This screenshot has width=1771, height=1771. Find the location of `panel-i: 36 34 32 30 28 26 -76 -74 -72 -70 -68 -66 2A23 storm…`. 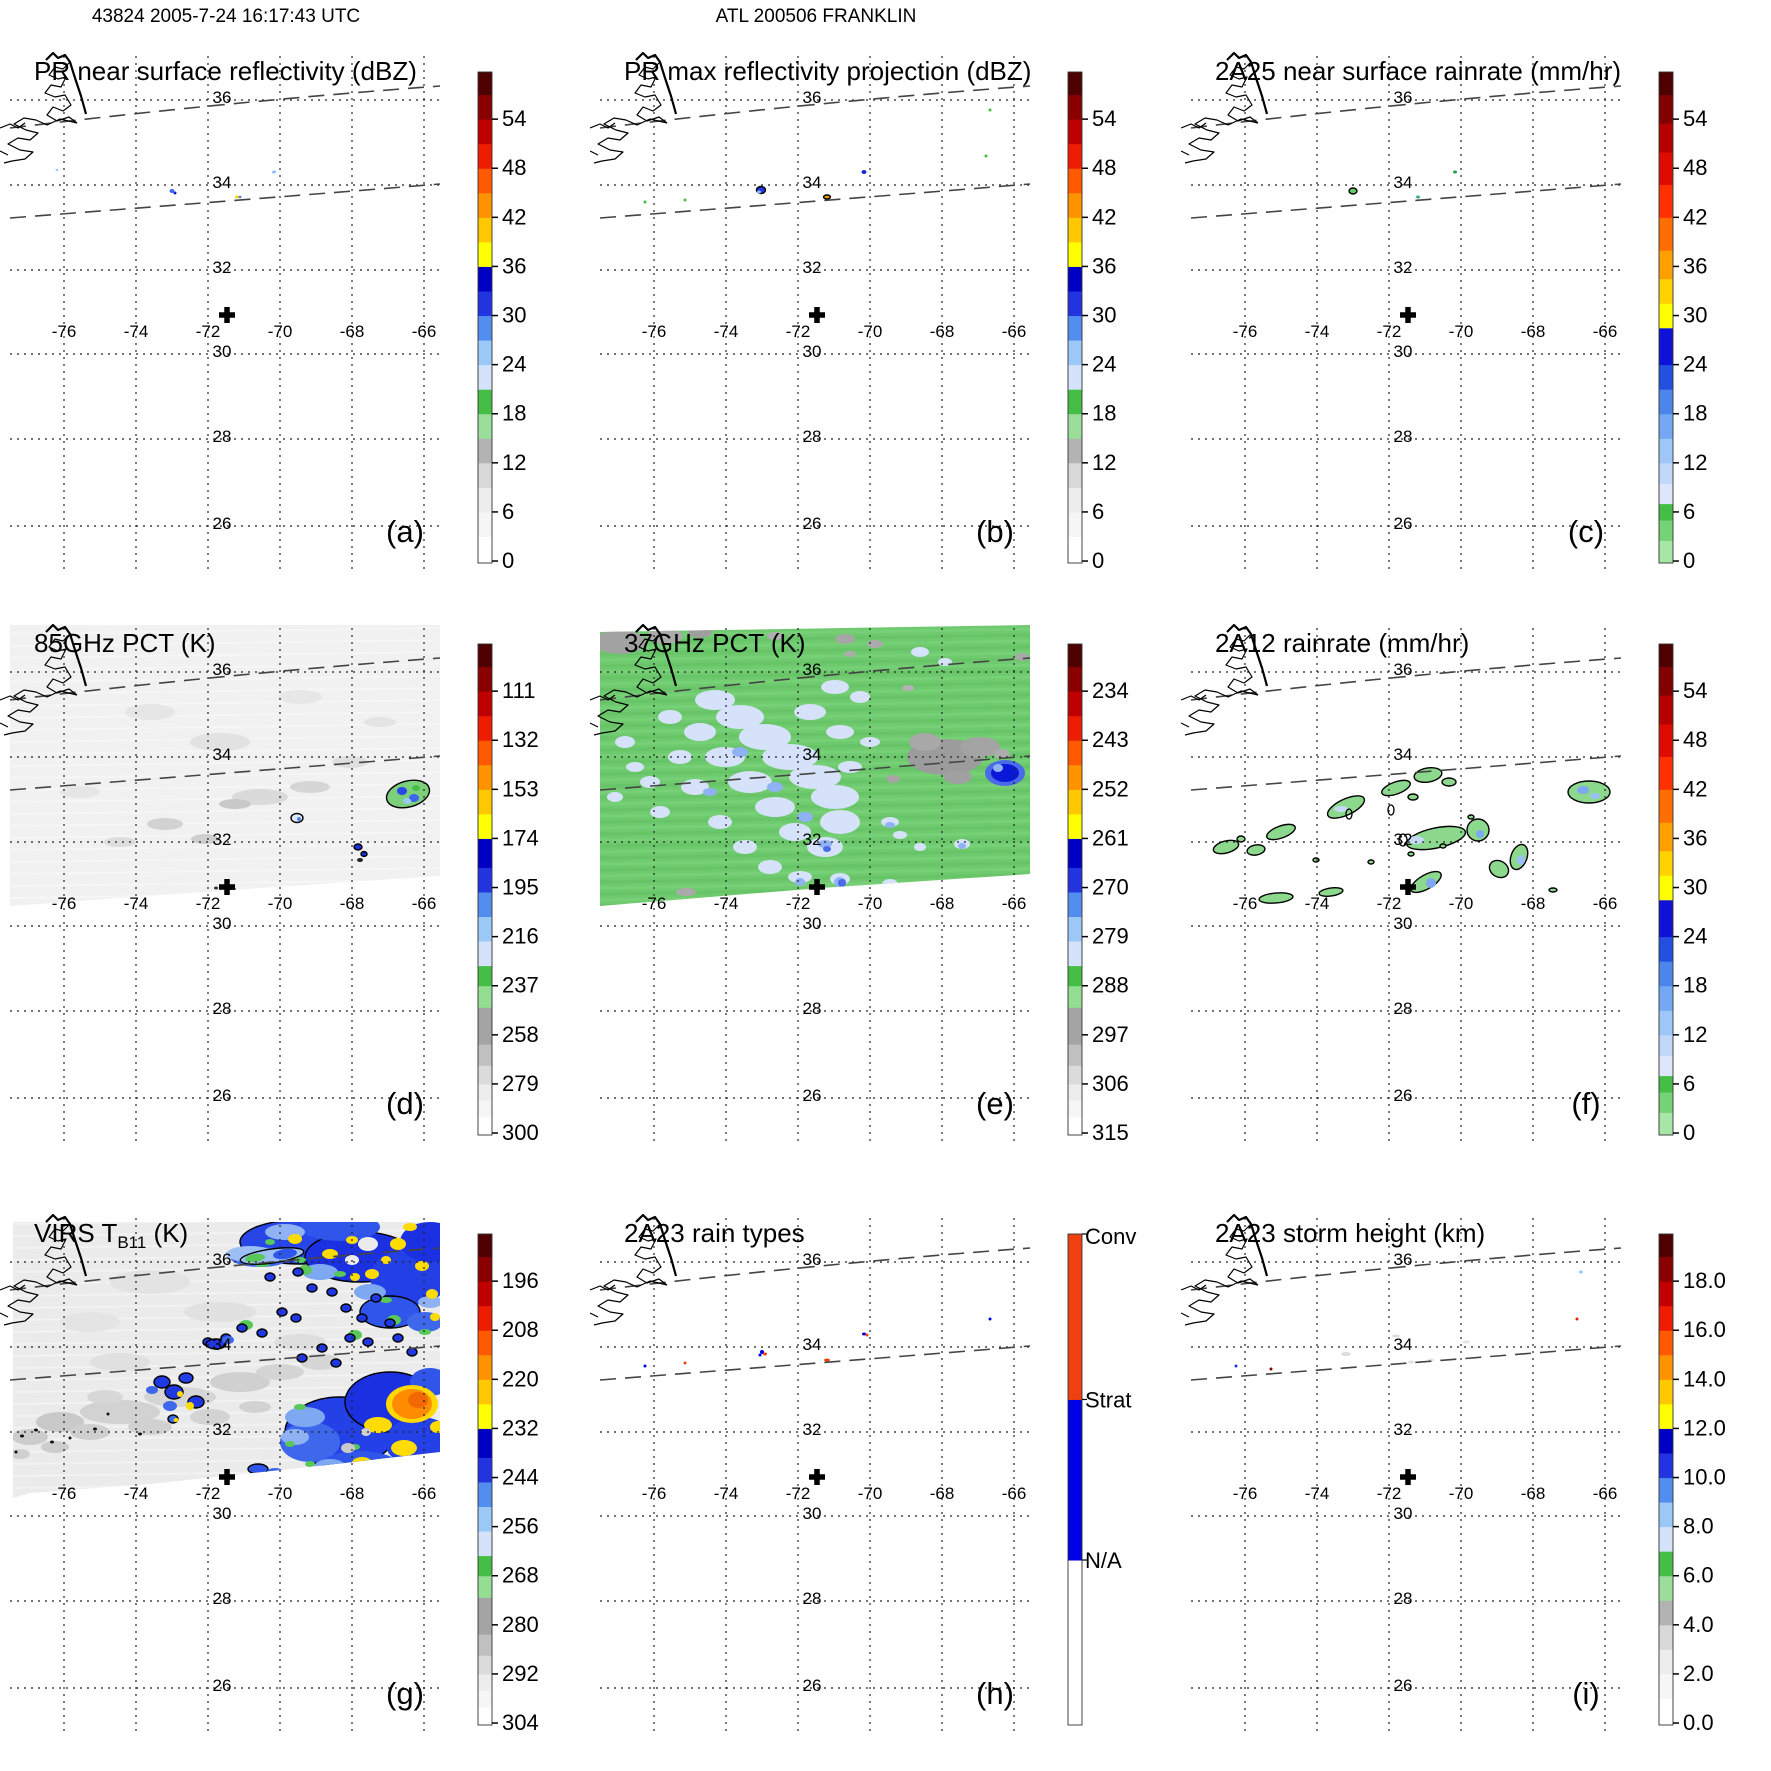

panel-i: 36 34 32 30 28 26 -76 -74 -72 -70 -68 -66 2A23 storm… is located at coordinates (1453, 1474).